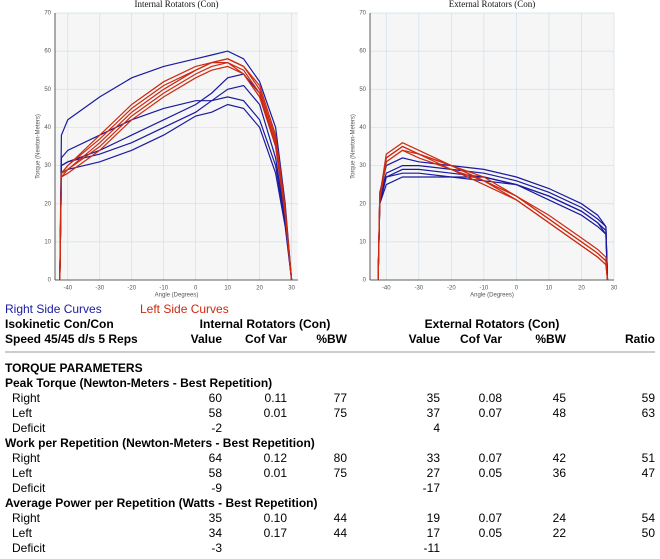 This screenshot has height=559, width=660. What do you see at coordinates (481, 339) in the screenshot?
I see `column-header: Cof Var` at bounding box center [481, 339].